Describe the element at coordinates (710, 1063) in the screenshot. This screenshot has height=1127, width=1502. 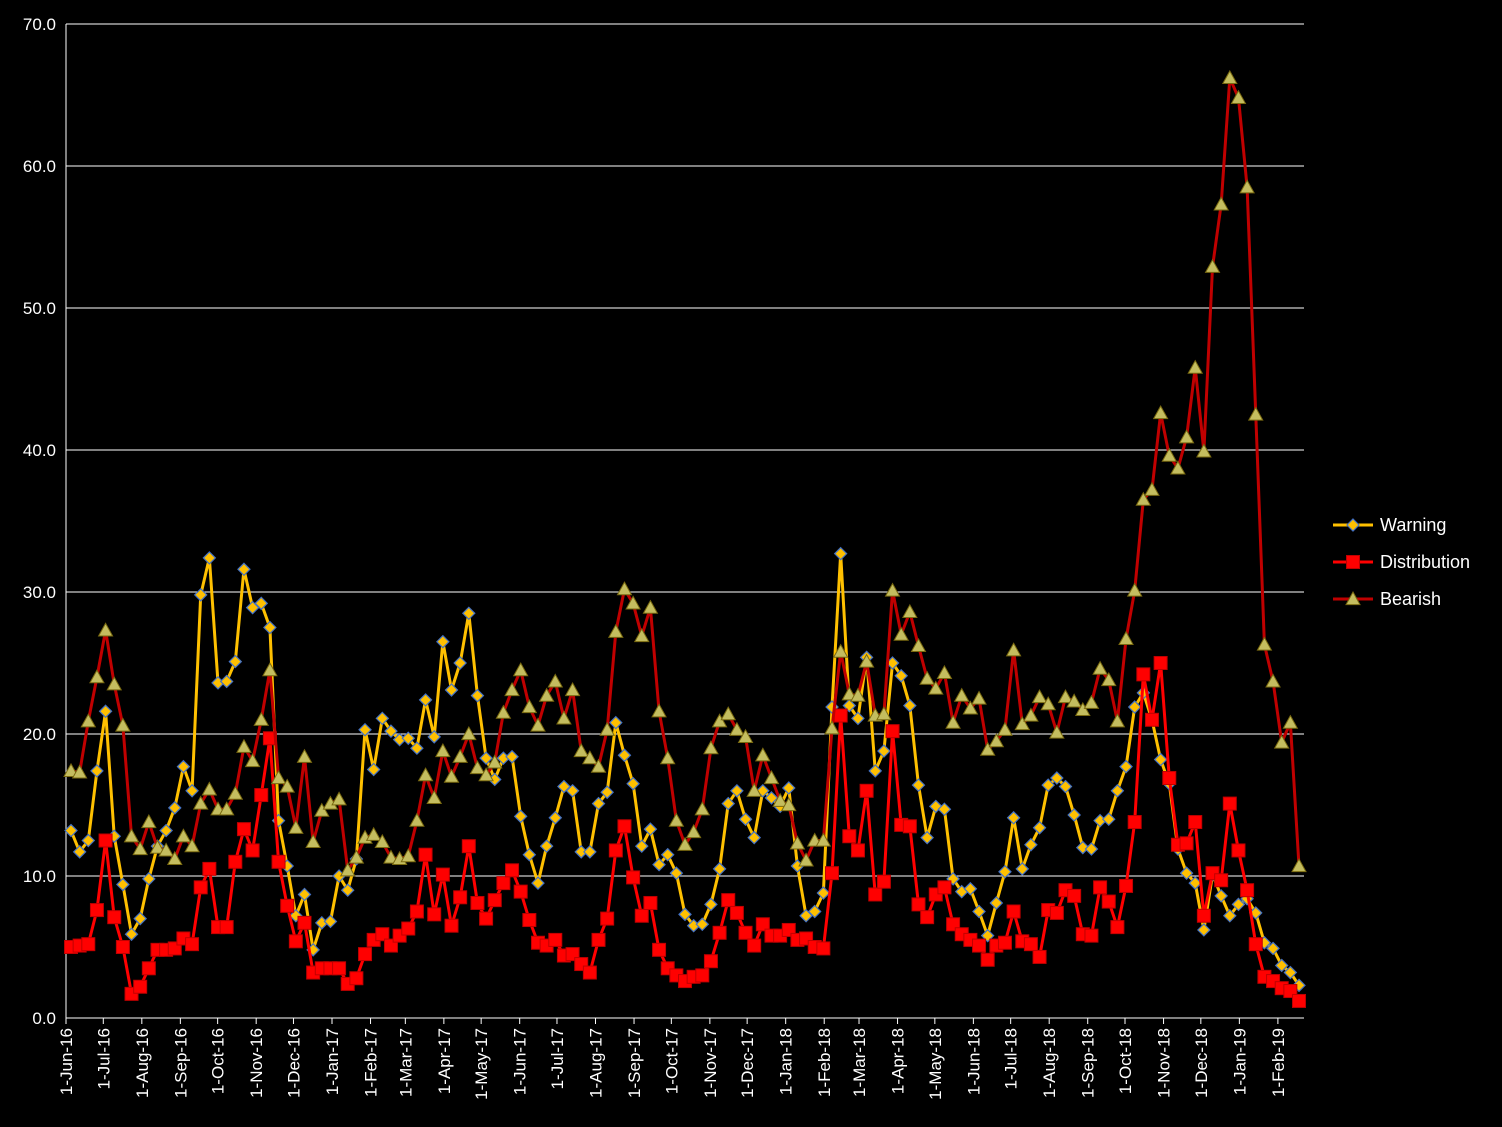
I see `x-tick-label: 1-Nov-17` at that location.